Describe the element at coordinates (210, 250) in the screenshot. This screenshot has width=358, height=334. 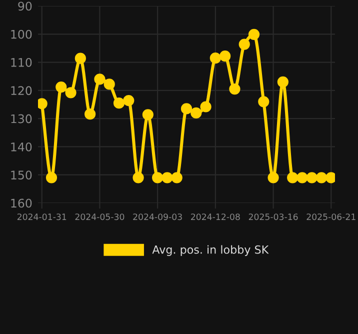
I see `legend-label: Avg. pos. in lobby SK` at that location.